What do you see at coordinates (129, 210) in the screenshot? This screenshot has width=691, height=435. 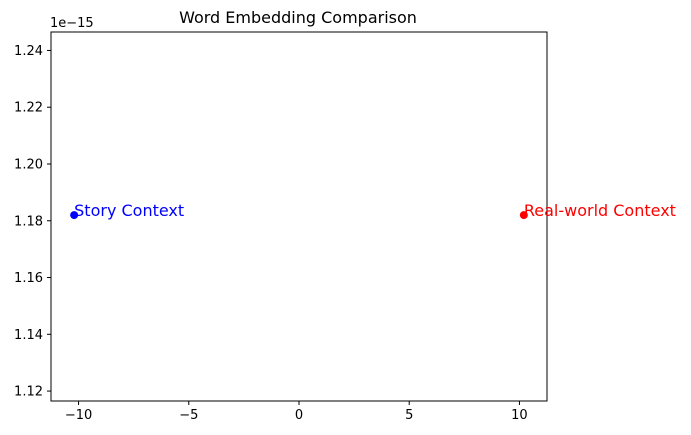 I see `point-label: Story Context` at bounding box center [129, 210].